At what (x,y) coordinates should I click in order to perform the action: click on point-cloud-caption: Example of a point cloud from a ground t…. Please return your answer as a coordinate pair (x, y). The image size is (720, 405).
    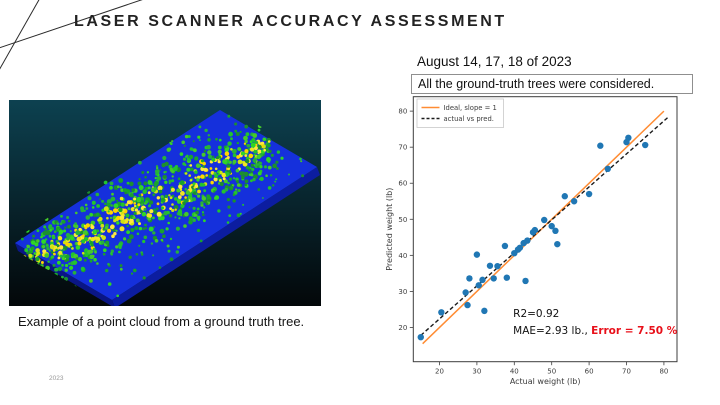
    Looking at the image, I should click on (161, 321).